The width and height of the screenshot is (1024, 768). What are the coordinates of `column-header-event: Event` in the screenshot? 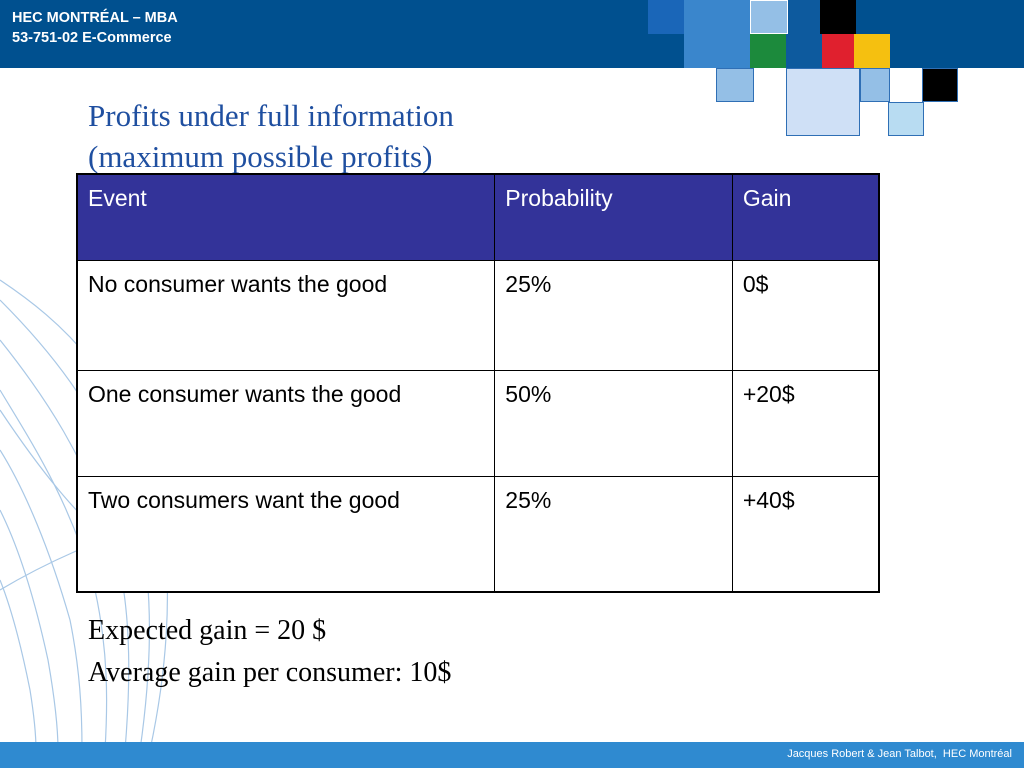 It's located at (286, 217).